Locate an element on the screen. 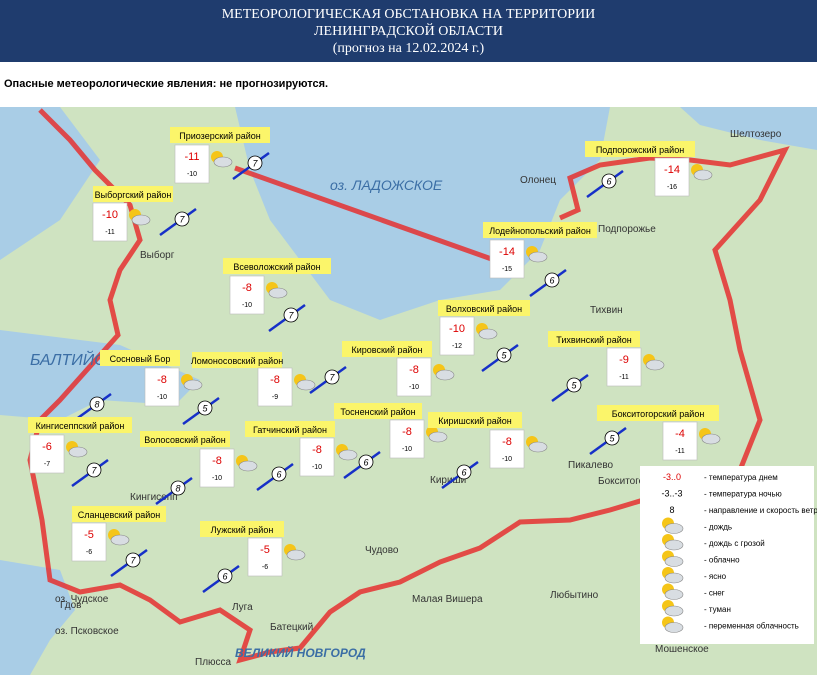 The image size is (817, 675). district: Тосненский район -8 -10 6 is located at coordinates (391, 441).